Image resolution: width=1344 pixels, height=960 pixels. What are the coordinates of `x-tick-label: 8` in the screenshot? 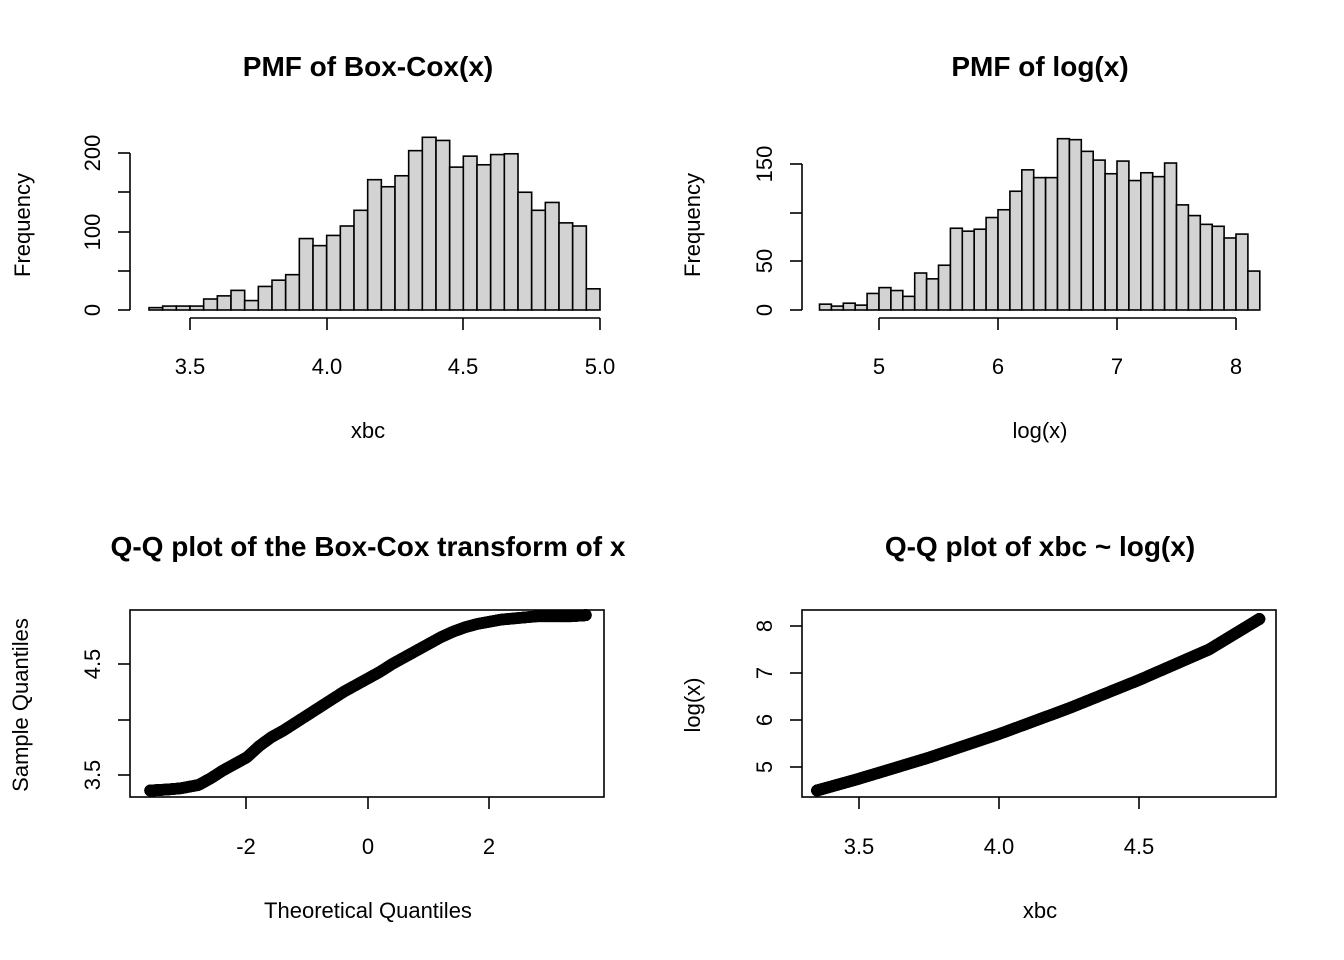 It's located at (1236, 366).